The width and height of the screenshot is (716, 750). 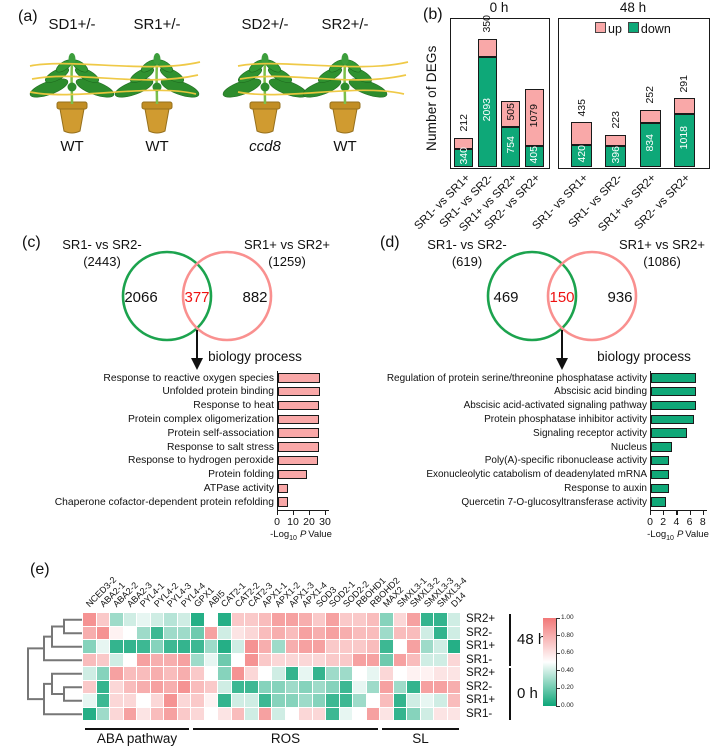 I want to click on venn-c-left-title: SR1- vs SR2- (2443), so click(x=102, y=253).